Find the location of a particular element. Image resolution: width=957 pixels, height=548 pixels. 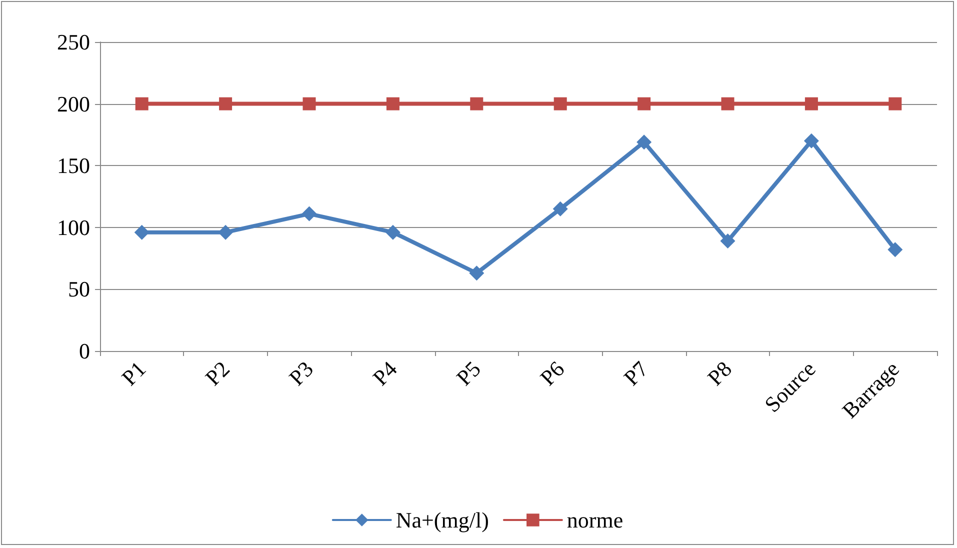

x-tick-label: P3 is located at coordinates (301, 373).